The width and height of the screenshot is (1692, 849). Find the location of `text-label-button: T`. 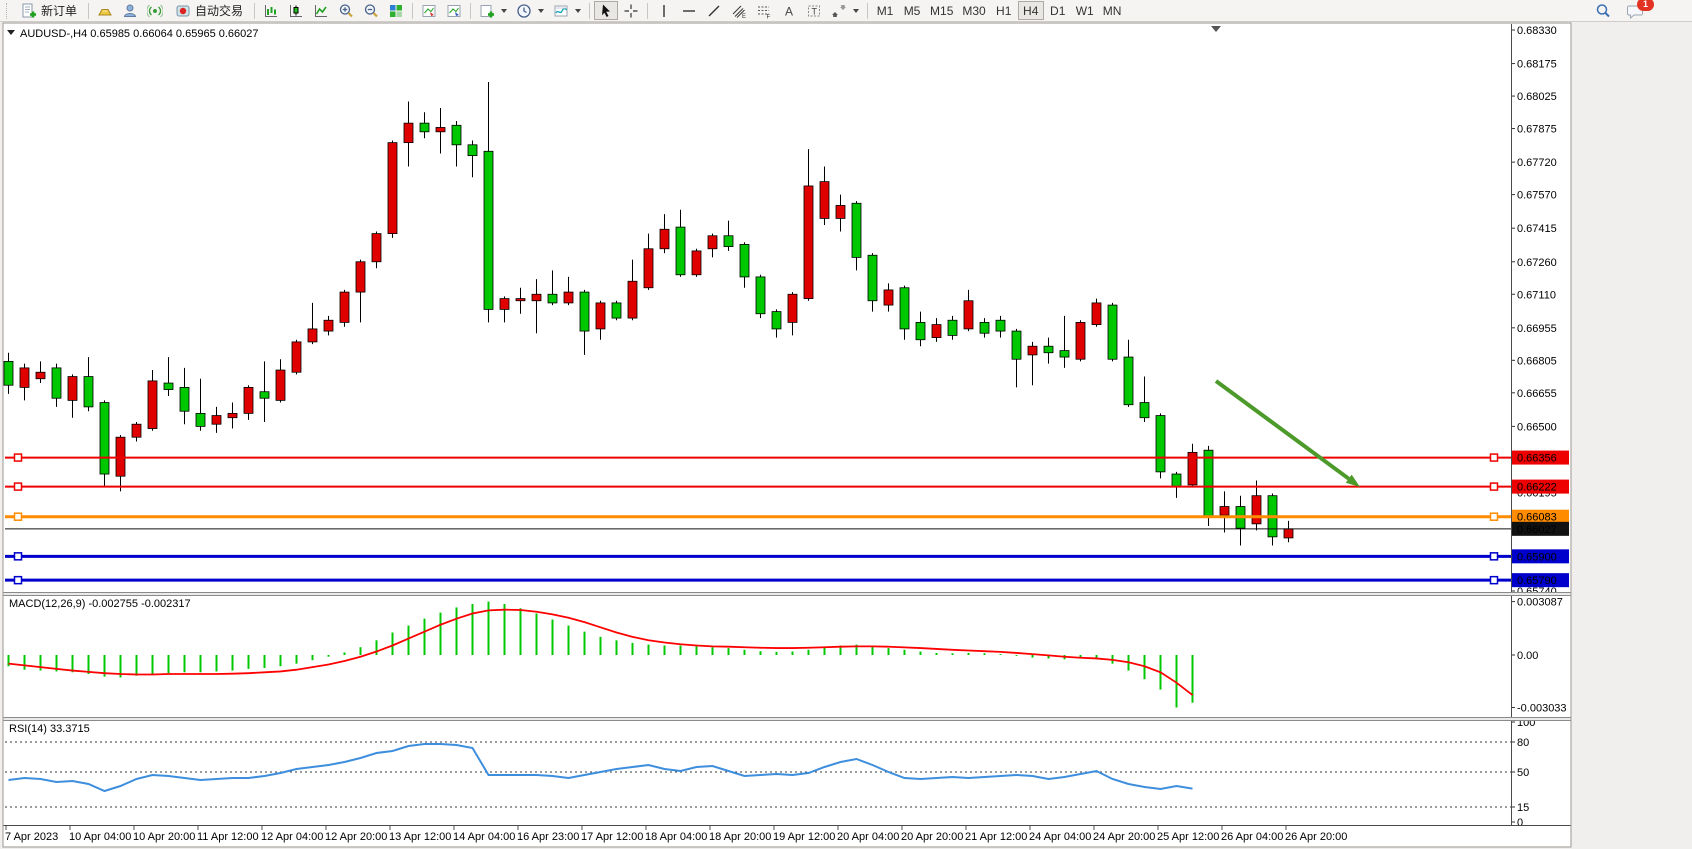

text-label-button: T is located at coordinates (814, 10).